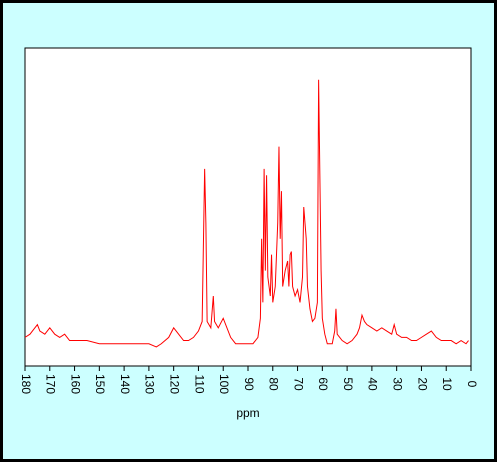 This screenshot has height=462, width=497. Describe the element at coordinates (249, 384) in the screenshot. I see `x-tick-label: 90` at that location.